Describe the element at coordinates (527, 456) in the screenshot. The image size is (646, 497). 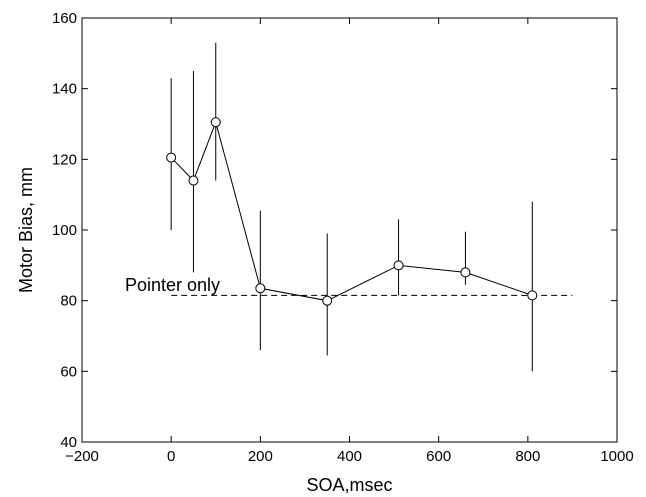
I see `x-tick-label: 800` at that location.